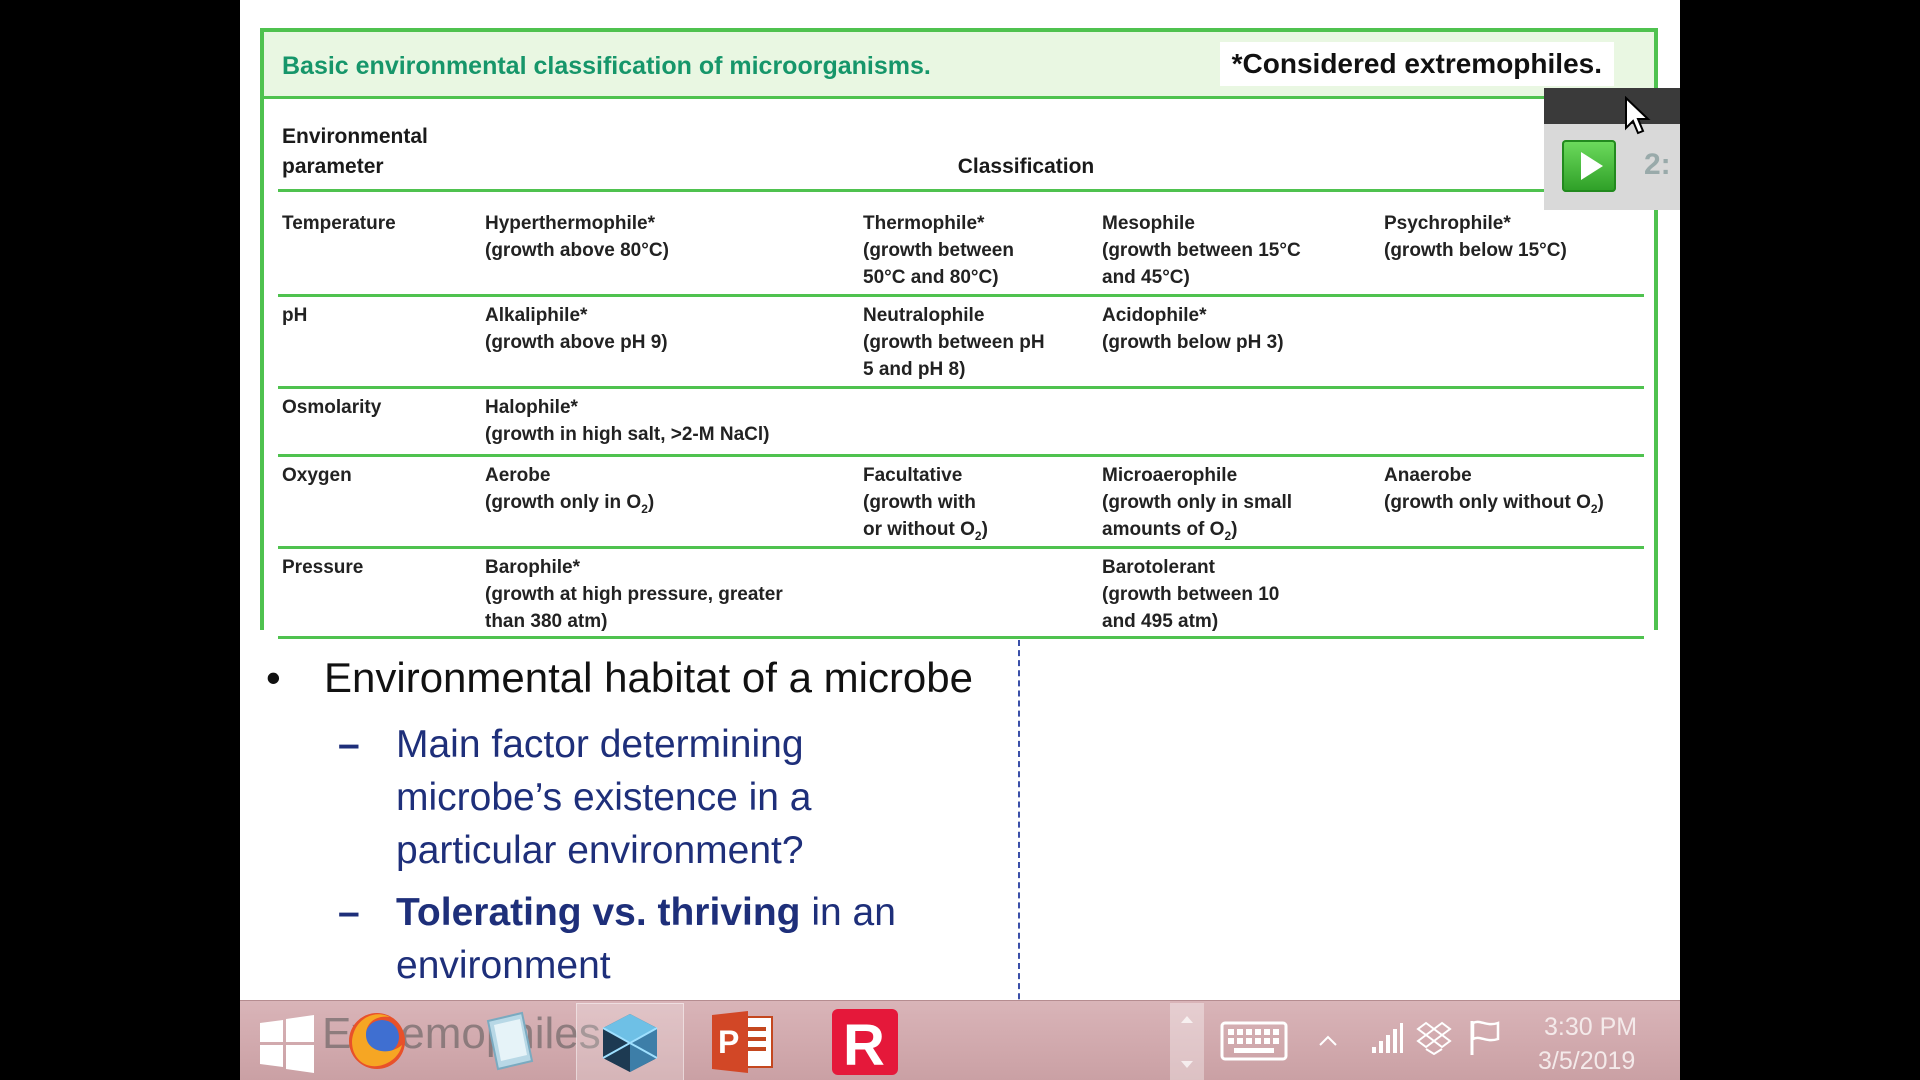 The width and height of the screenshot is (1920, 1080). Describe the element at coordinates (1612, 106) in the screenshot. I see `overlay-title-bar` at that location.